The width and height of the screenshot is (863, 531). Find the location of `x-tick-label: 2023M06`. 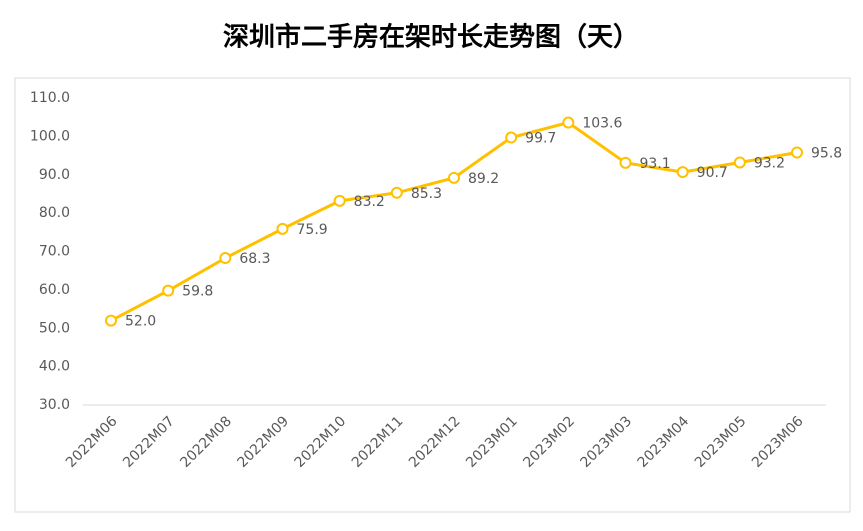

x-tick-label: 2023M06 is located at coordinates (778, 442).